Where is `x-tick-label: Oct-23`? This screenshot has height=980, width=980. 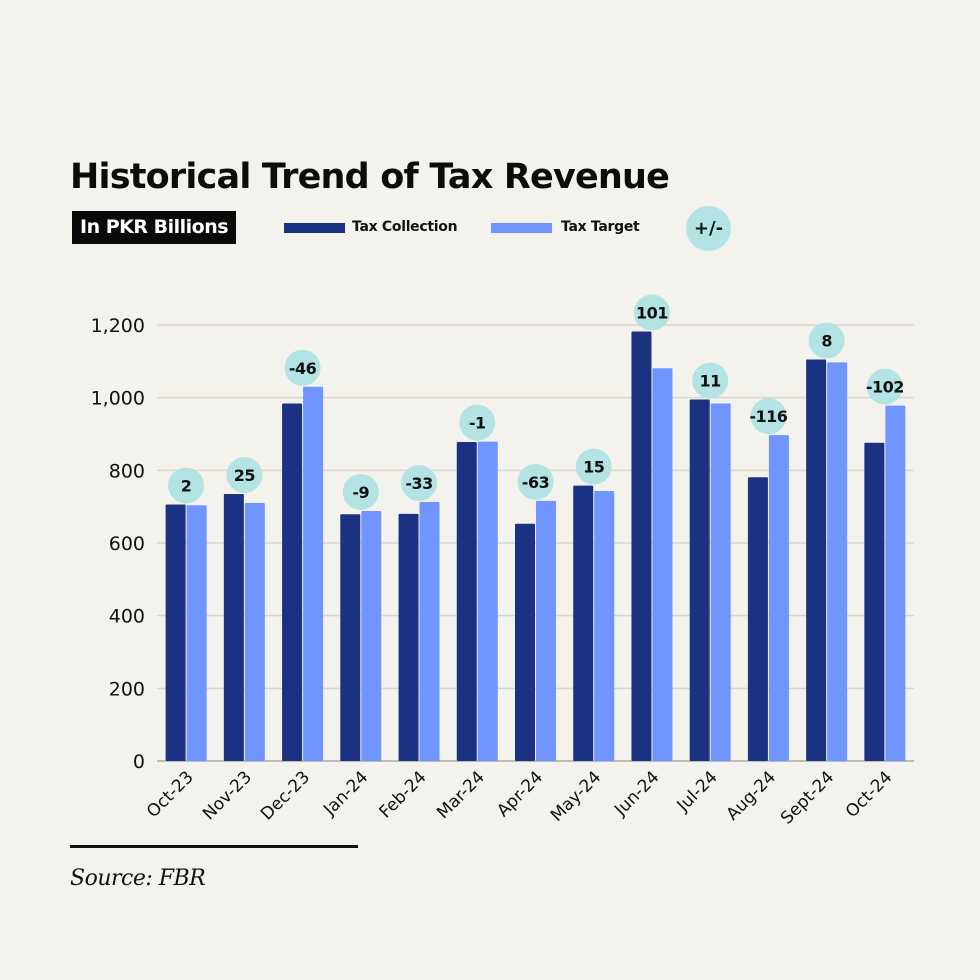 x-tick-label: Oct-23 is located at coordinates (170, 794).